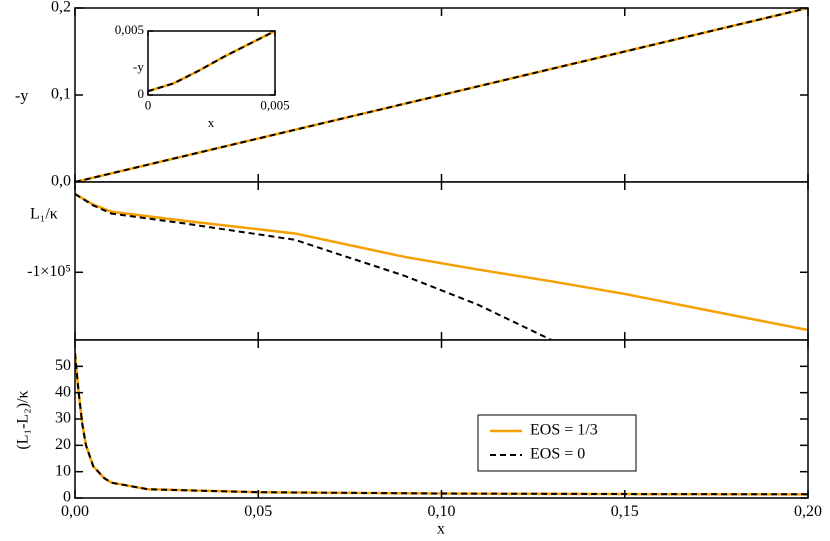 The image size is (830, 541). Describe the element at coordinates (129, 29) in the screenshot. I see `y-tick-label: 0,005` at that location.